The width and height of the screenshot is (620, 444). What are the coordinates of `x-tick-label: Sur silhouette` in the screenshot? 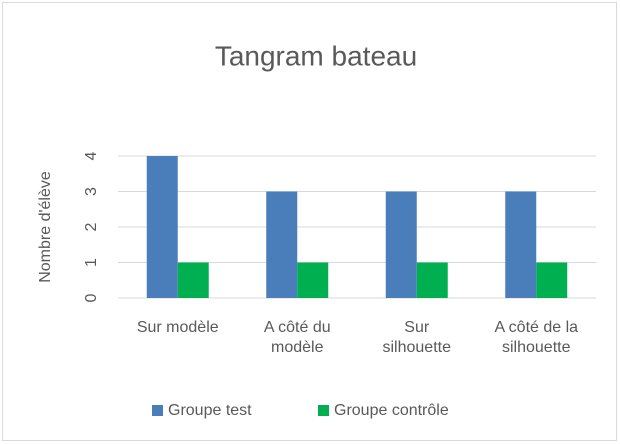 It's located at (417, 337).